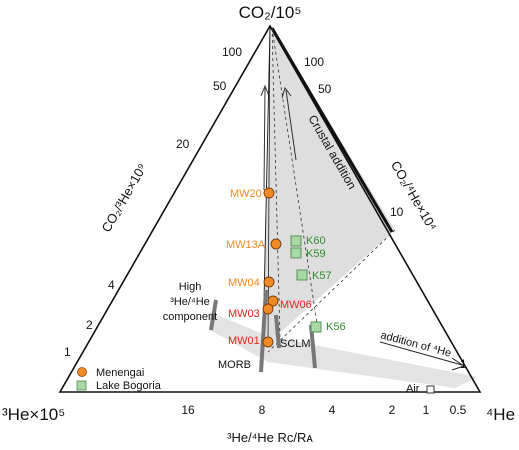 Image resolution: width=519 pixels, height=450 pixels. Describe the element at coordinates (123, 198) in the screenshot. I see `left-edge-label: CO₂/³He×10⁹` at that location.